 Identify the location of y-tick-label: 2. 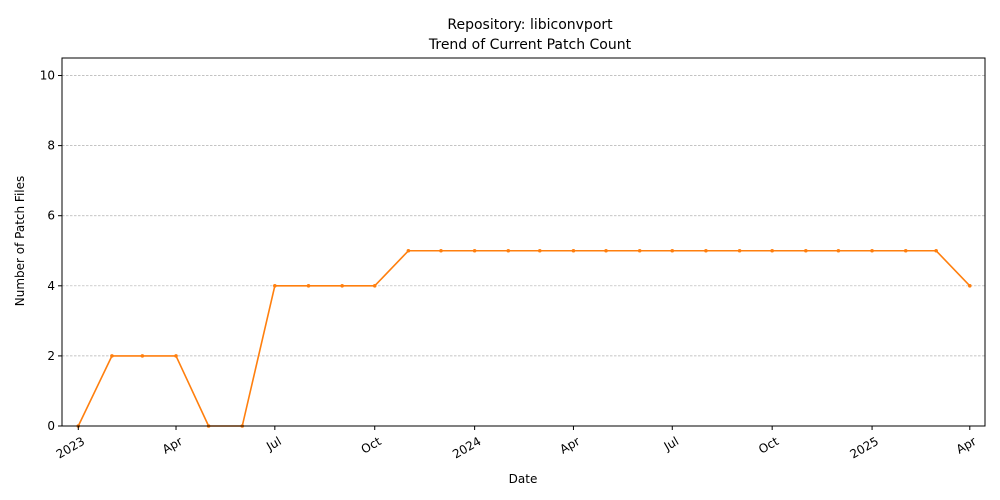
(51, 356).